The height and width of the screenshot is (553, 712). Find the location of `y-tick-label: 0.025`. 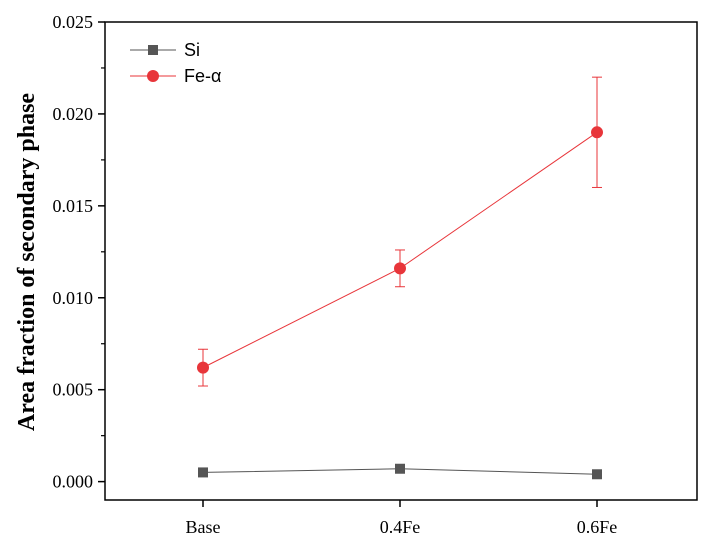

y-tick-label: 0.025 is located at coordinates (73, 22).